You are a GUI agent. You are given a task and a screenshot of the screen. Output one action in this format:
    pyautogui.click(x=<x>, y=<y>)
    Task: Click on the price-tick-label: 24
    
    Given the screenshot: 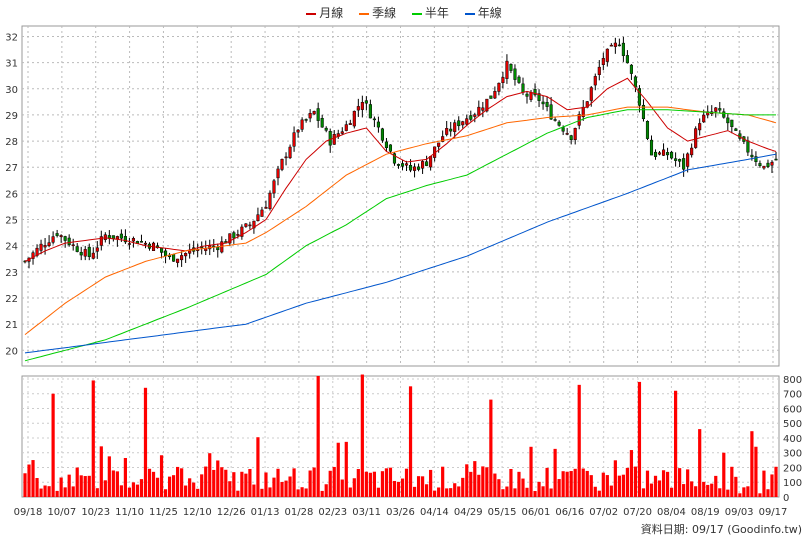 What is the action you would take?
    pyautogui.click(x=11, y=247)
    